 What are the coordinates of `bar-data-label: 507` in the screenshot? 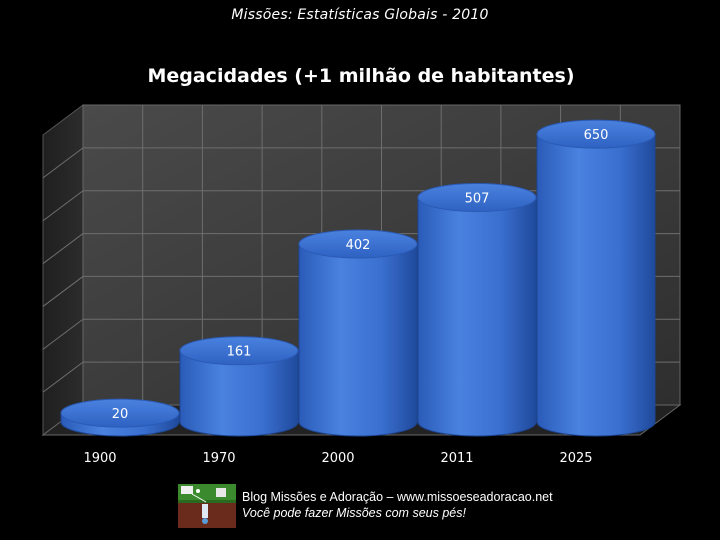 It's located at (477, 198).